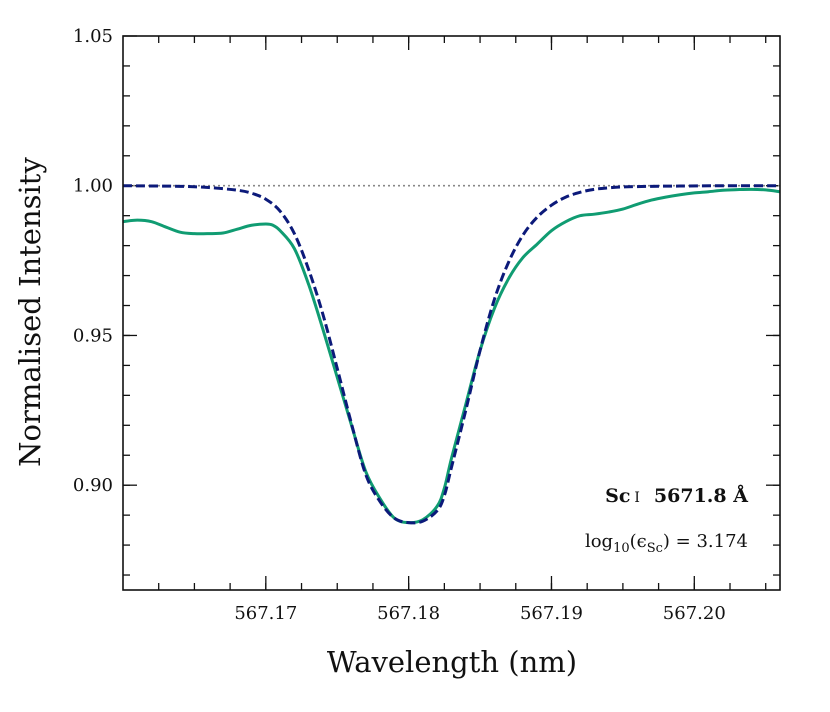 This screenshot has width=830, height=712. I want to click on annotation-wavelength: 5671.8 Å, so click(701, 495).